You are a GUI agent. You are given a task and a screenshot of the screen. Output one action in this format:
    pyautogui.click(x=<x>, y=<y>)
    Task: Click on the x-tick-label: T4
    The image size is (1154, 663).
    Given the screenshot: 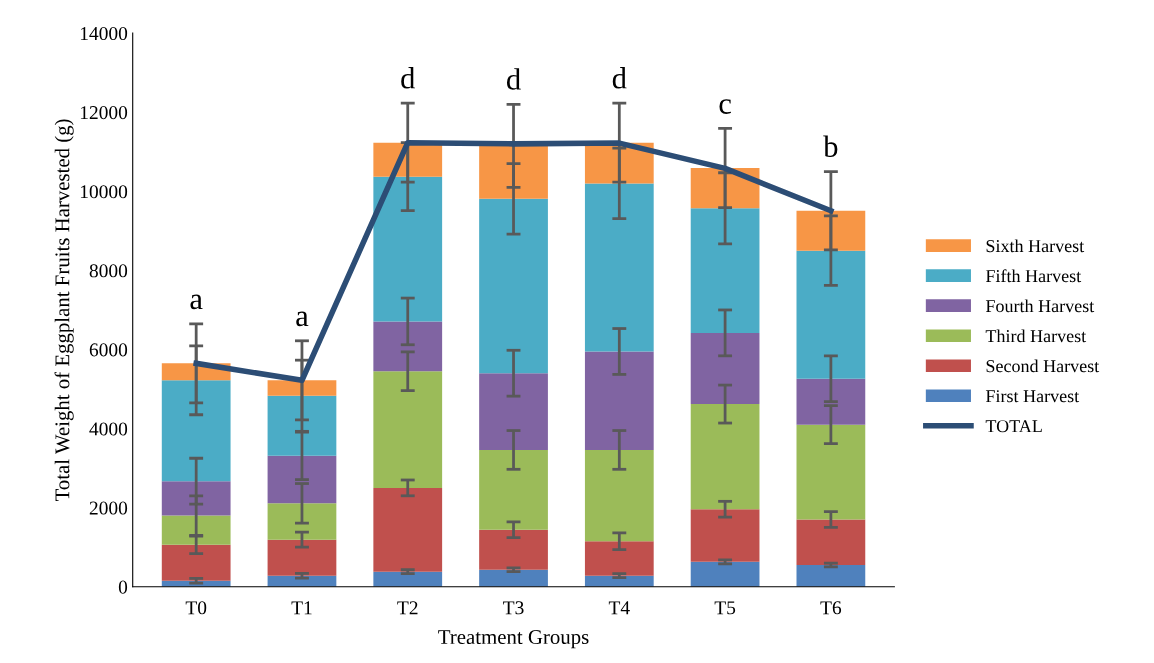 What is the action you would take?
    pyautogui.click(x=619, y=608)
    